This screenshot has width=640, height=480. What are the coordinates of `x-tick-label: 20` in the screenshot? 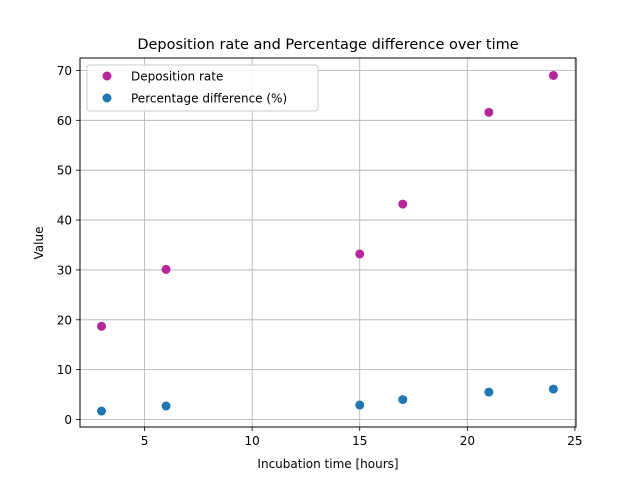 It's located at (467, 441).